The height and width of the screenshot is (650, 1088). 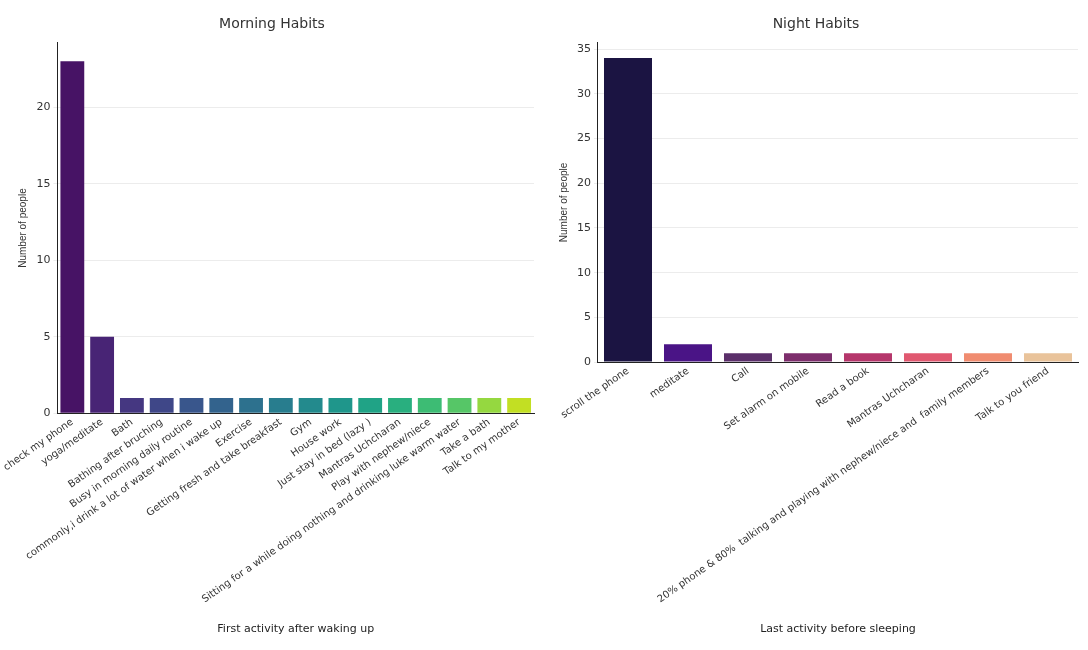 What do you see at coordinates (584, 138) in the screenshot?
I see `y-tick-label: 25` at bounding box center [584, 138].